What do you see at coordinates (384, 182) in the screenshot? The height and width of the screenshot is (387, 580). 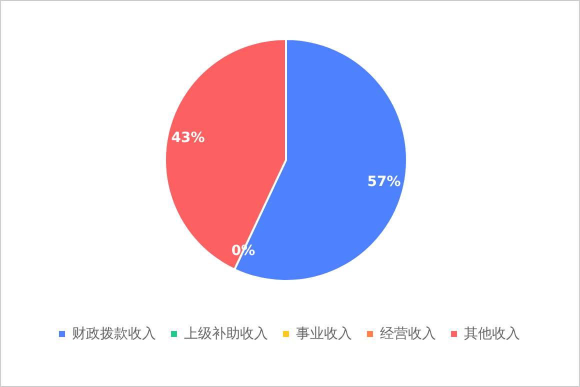 I see `data-label: 57%` at bounding box center [384, 182].